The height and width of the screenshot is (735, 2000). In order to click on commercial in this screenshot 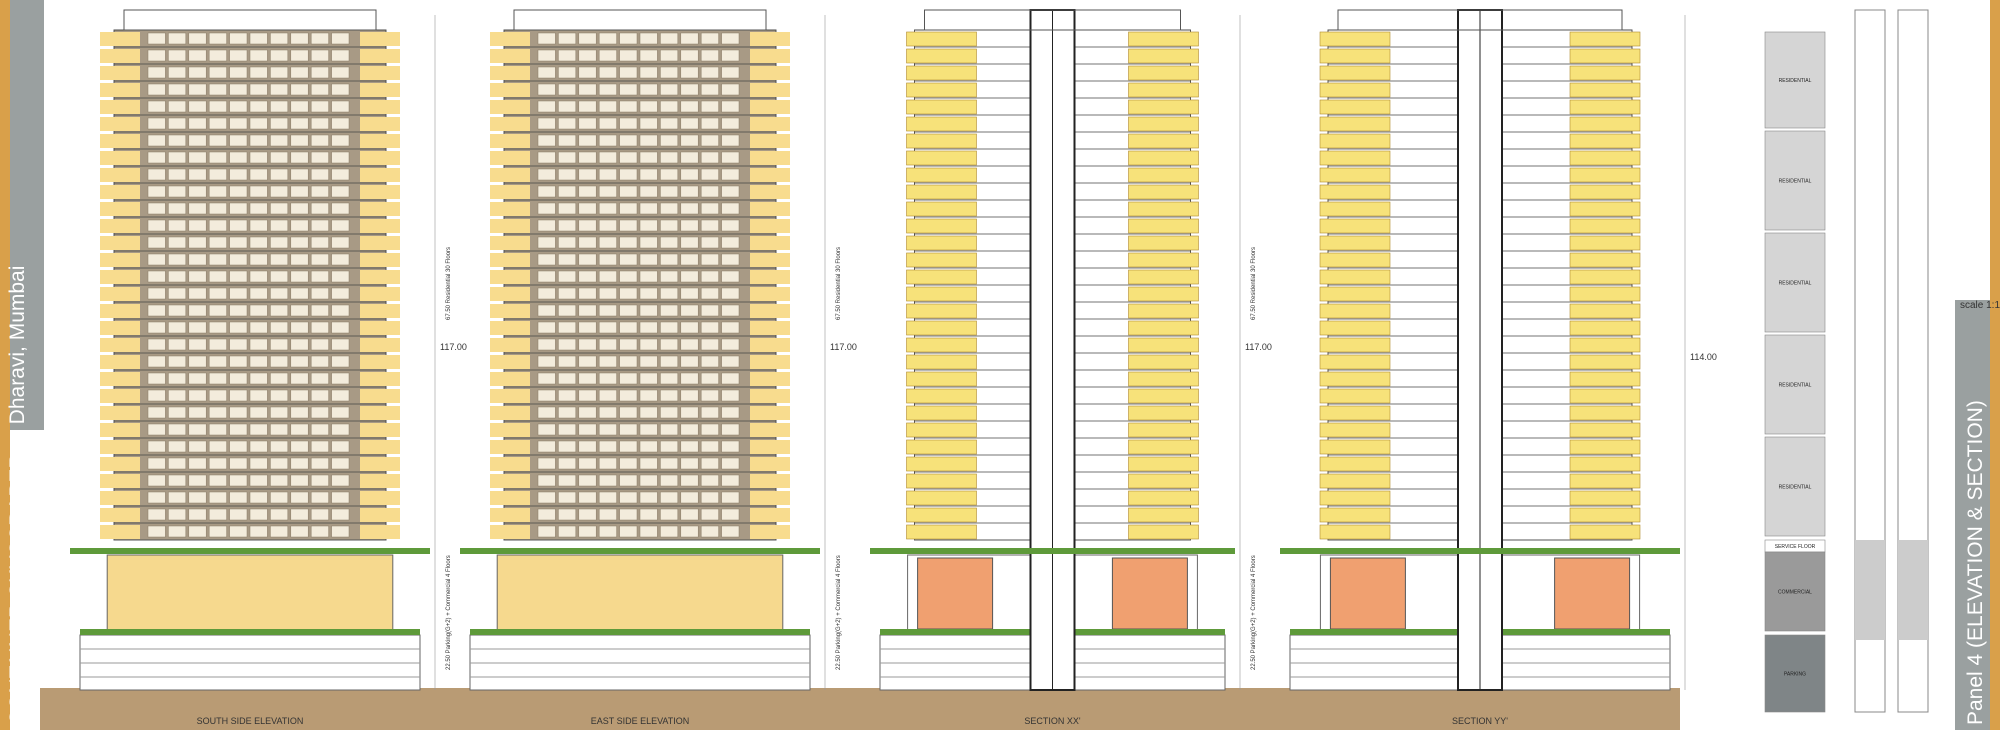, I will do `click(1149, 593)`.